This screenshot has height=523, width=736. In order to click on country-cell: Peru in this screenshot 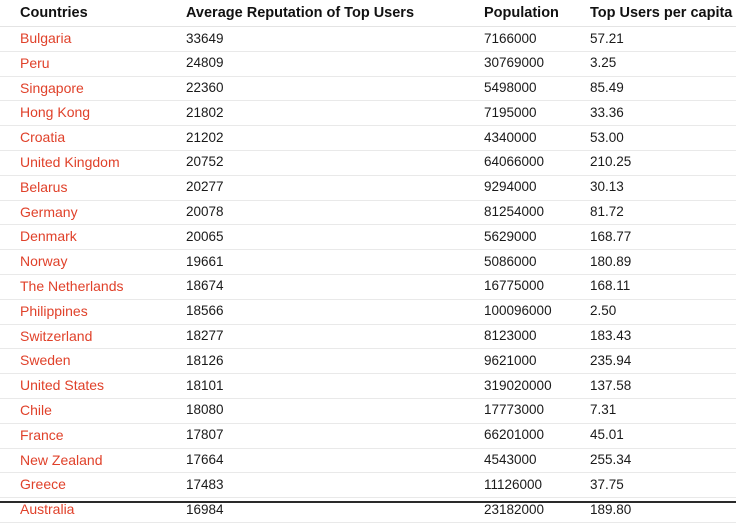, I will do `click(93, 64)`.